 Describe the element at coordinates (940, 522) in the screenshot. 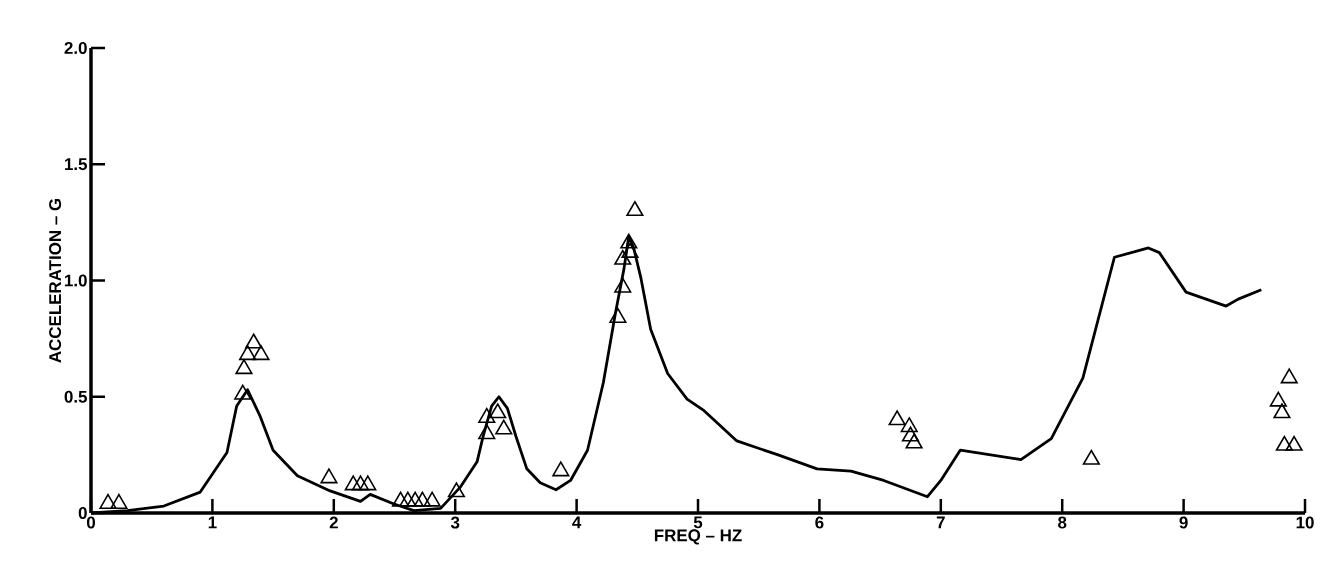

I see `x-tick-label: 7` at that location.